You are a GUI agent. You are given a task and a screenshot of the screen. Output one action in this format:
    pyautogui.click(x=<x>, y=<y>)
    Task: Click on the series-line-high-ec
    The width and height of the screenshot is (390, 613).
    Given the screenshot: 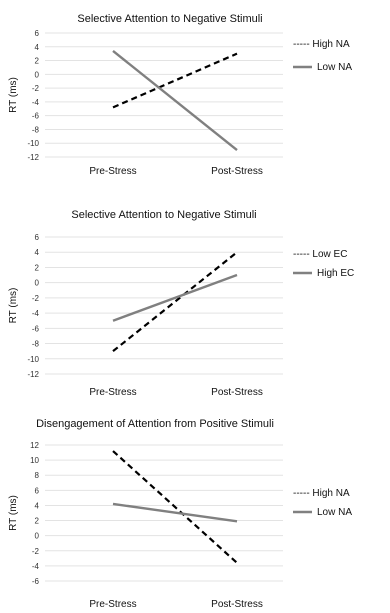 What is the action you would take?
    pyautogui.click(x=175, y=297)
    